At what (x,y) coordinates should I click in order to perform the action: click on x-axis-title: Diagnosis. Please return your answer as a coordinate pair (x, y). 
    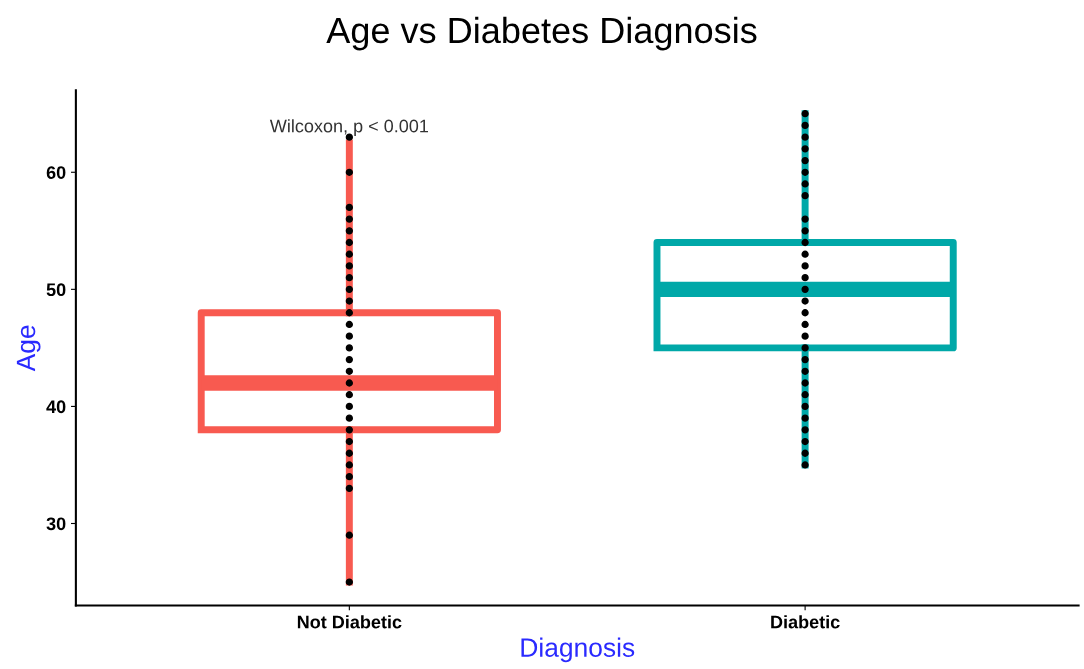
    Looking at the image, I should click on (578, 650).